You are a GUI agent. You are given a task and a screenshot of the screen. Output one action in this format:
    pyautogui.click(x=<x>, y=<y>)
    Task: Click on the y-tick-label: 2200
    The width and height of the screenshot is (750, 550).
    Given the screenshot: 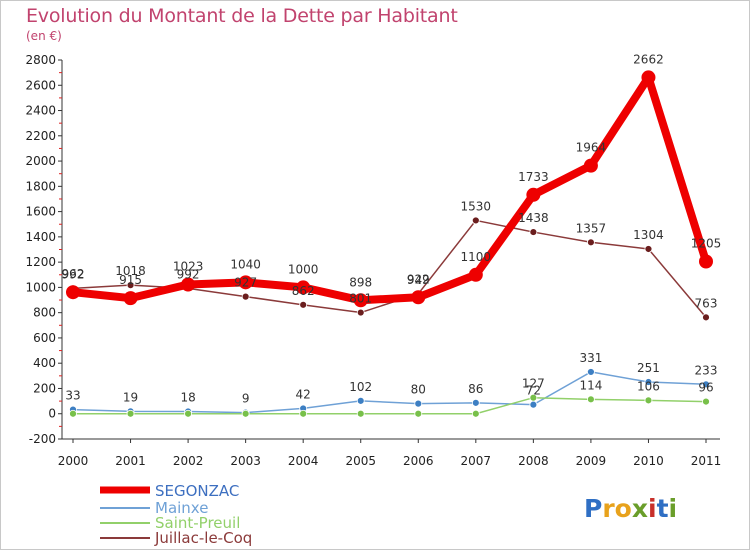 What is the action you would take?
    pyautogui.click(x=40, y=136)
    